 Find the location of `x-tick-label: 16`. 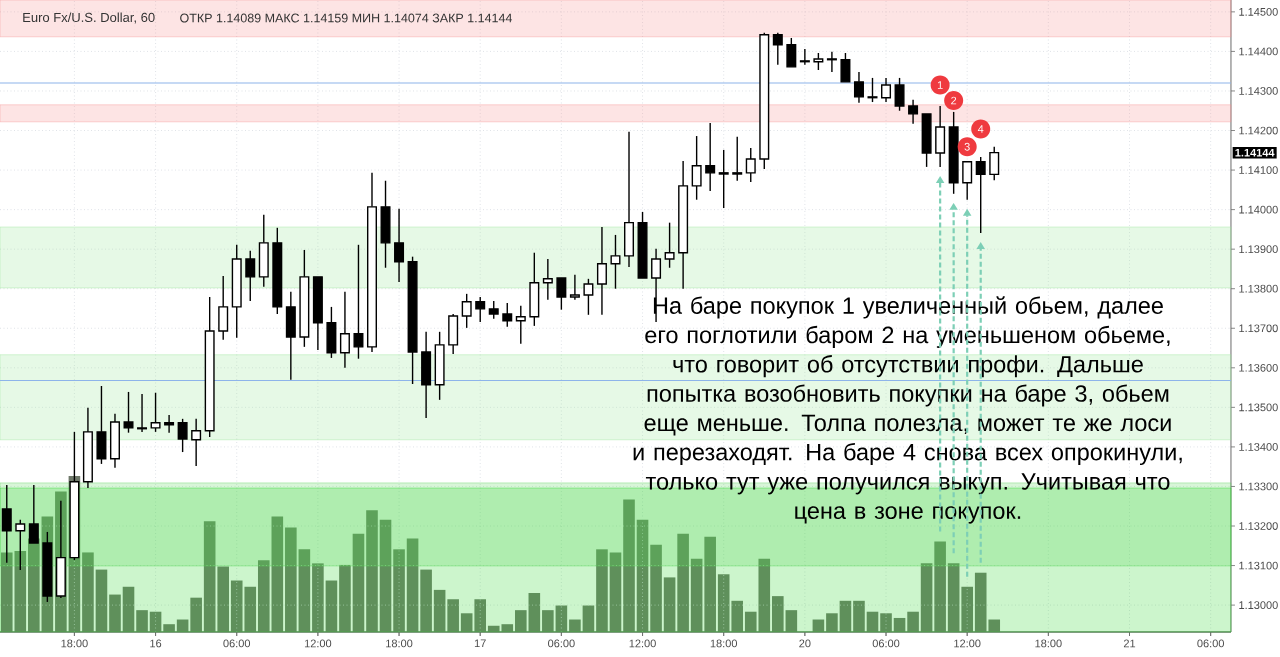

x-tick-label: 16 is located at coordinates (156, 643).